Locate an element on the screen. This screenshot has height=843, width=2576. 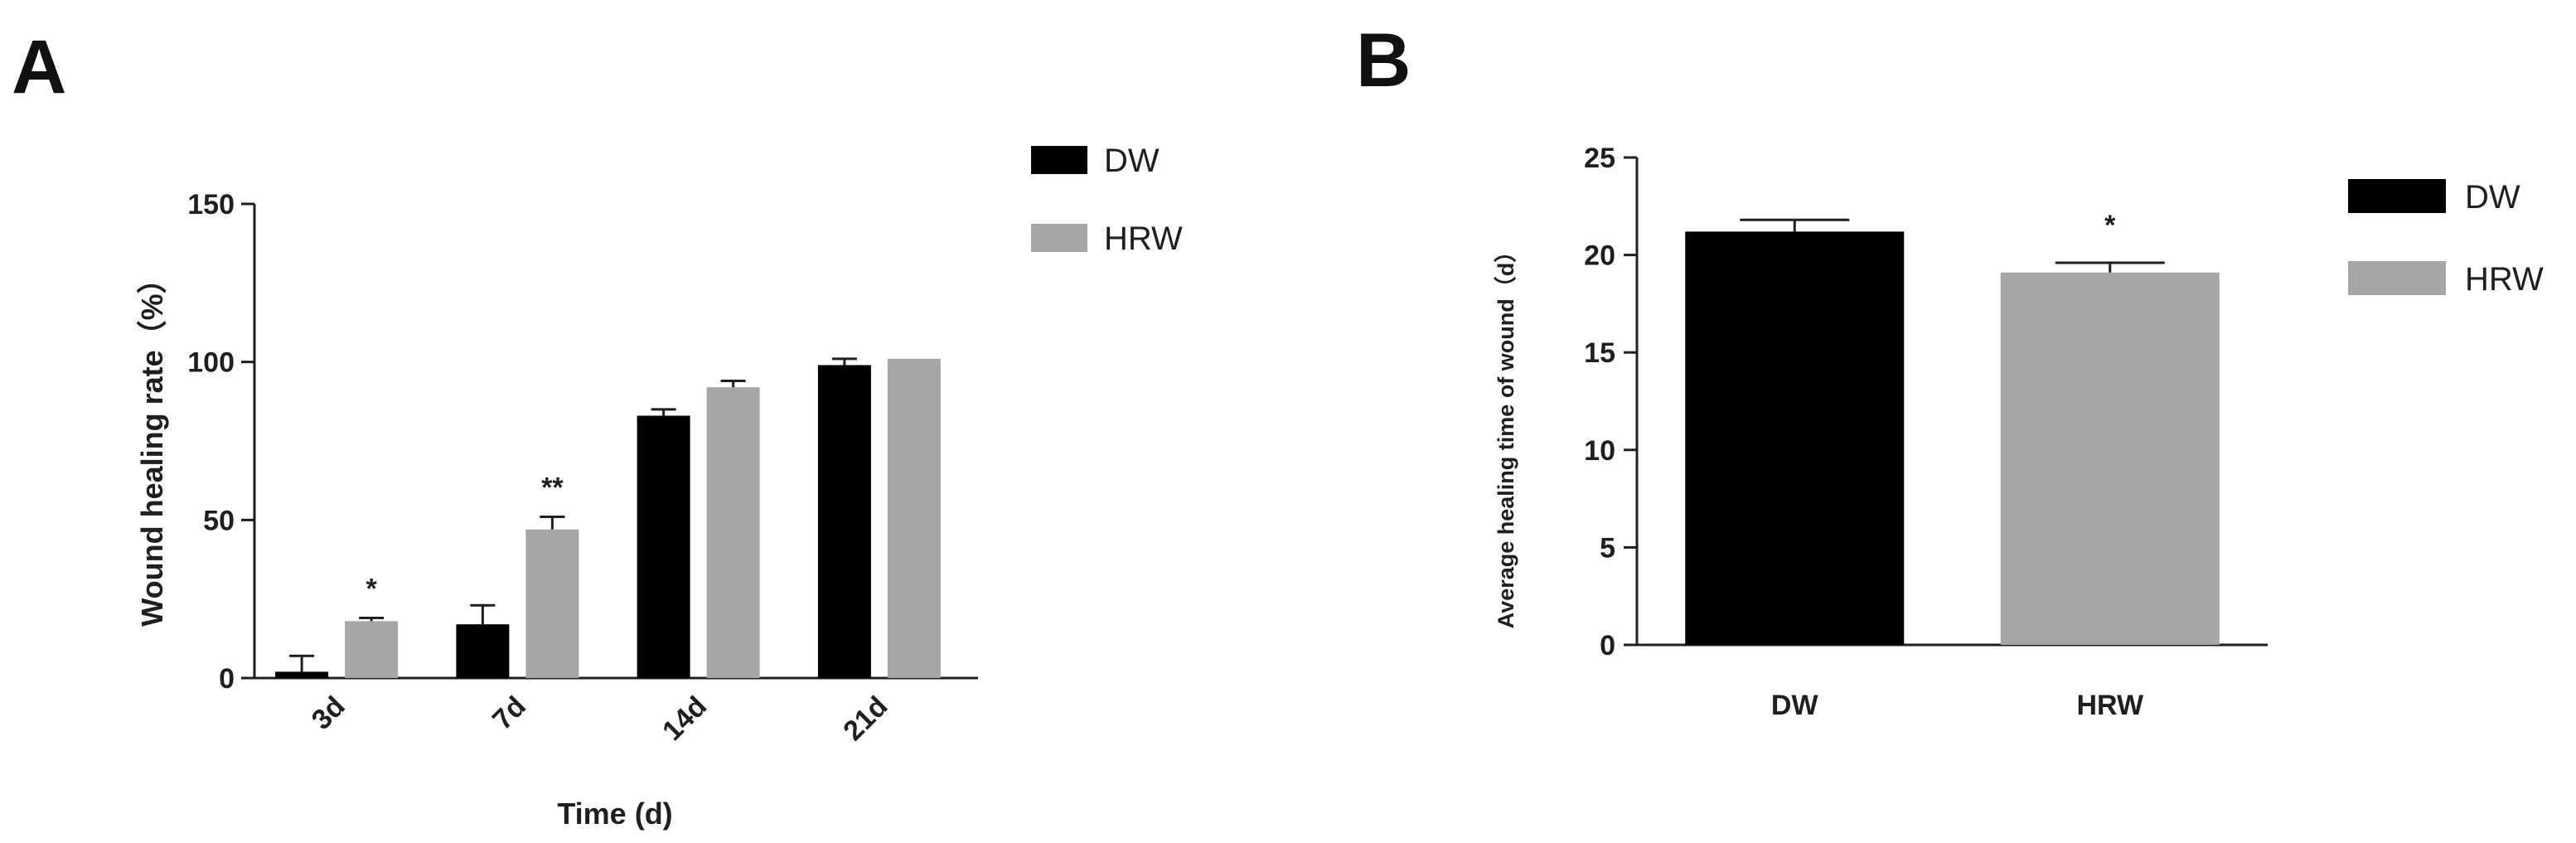
chart-a-legend-swatch-hrw is located at coordinates (1059, 238).